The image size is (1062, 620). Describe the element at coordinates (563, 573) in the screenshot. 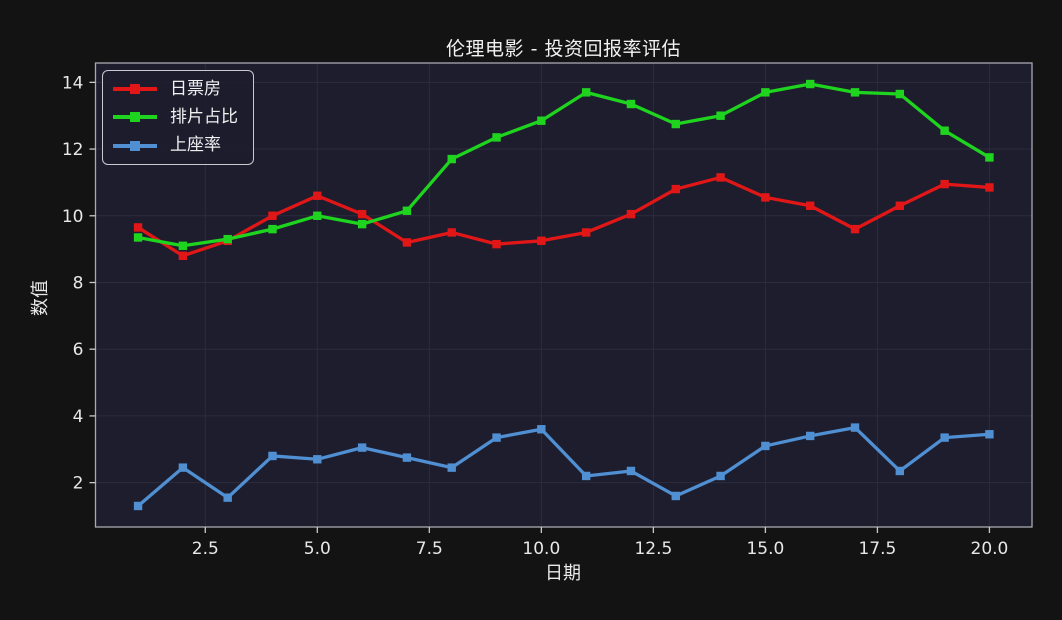

I see `x-axis-label: 日期` at that location.